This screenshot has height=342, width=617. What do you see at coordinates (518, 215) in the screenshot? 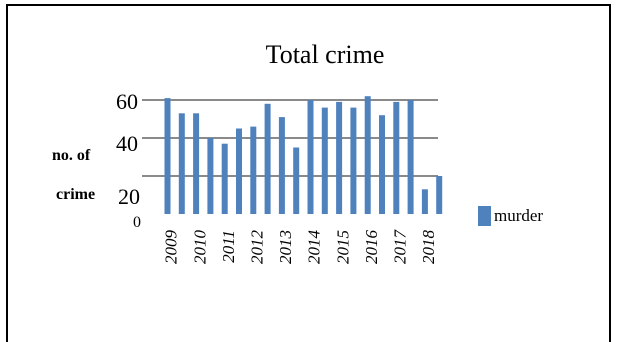
I see `legend-label-murder: murder` at bounding box center [518, 215].